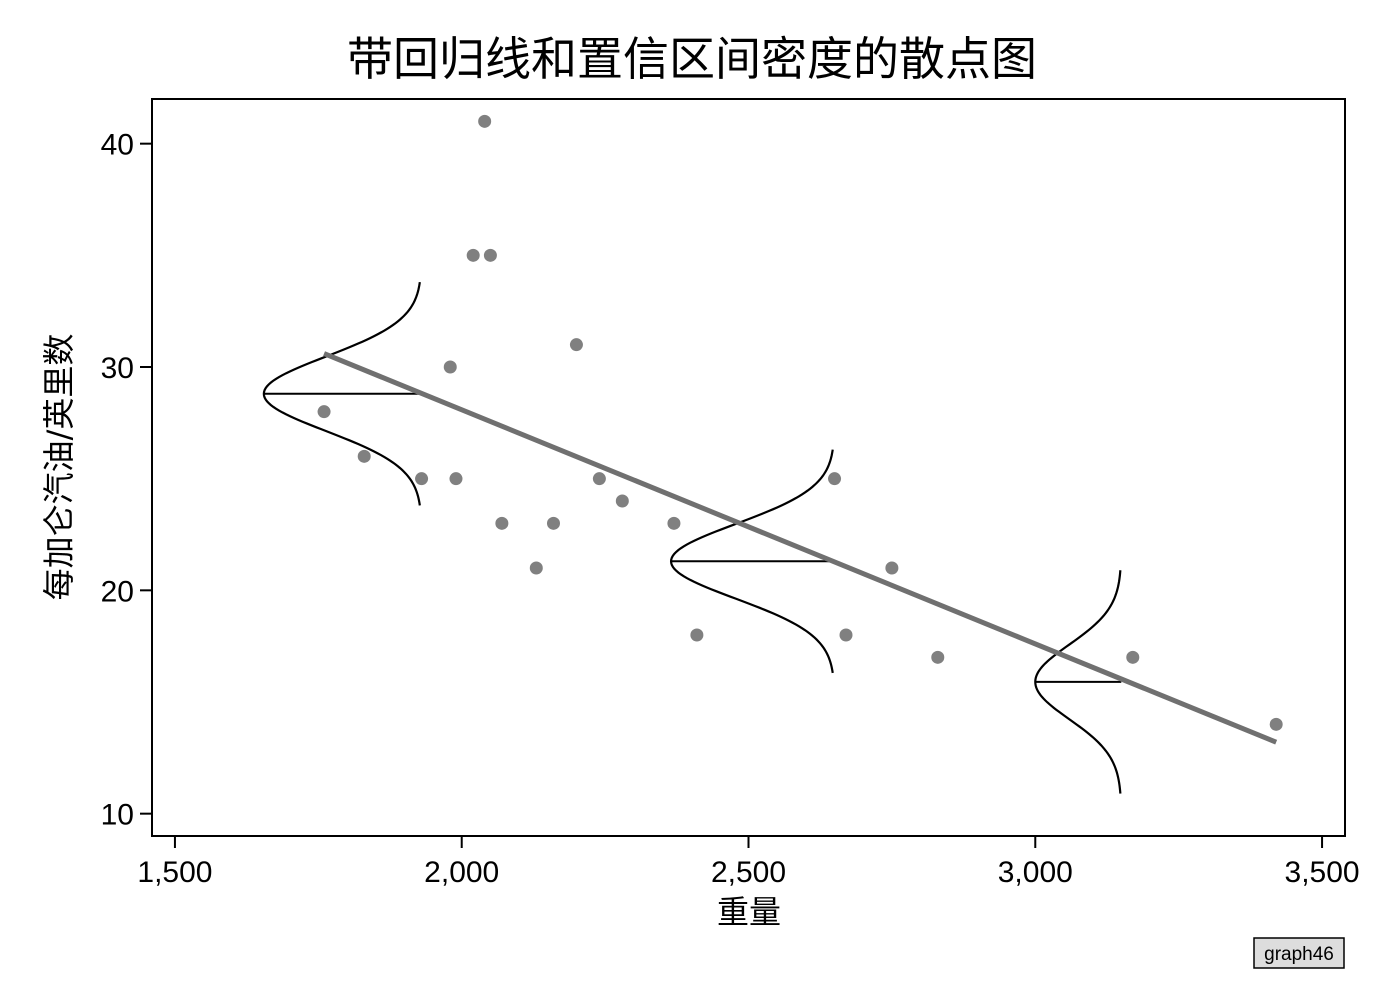 This screenshot has width=1384, height=1007. I want to click on graph-note-label: graph46, so click(1299, 954).